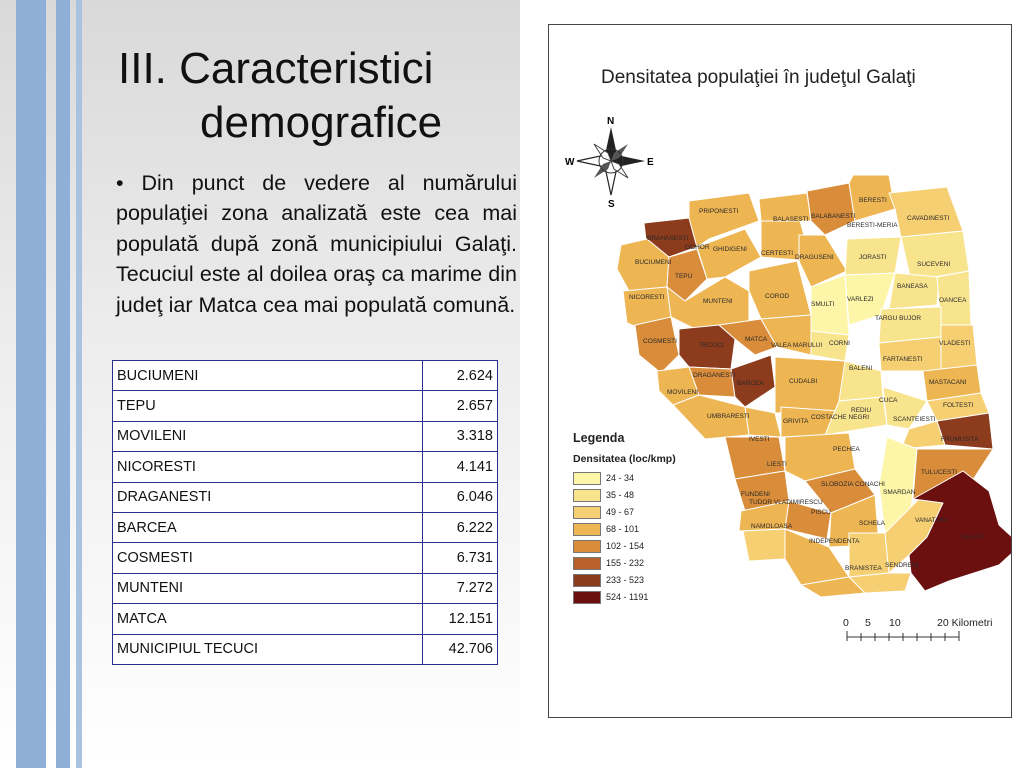 The width and height of the screenshot is (1024, 768). What do you see at coordinates (460, 558) in the screenshot?
I see `table-cell-value: 6.731` at bounding box center [460, 558].